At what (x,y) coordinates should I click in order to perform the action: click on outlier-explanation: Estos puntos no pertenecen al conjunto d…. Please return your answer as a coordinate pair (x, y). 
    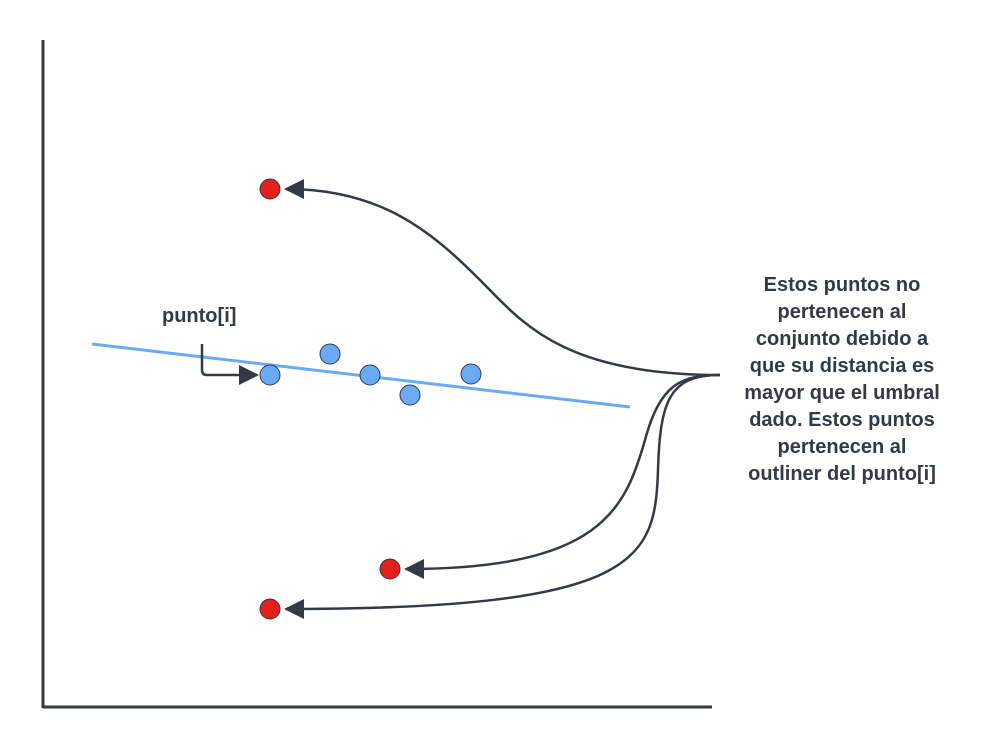
    Looking at the image, I should click on (842, 380).